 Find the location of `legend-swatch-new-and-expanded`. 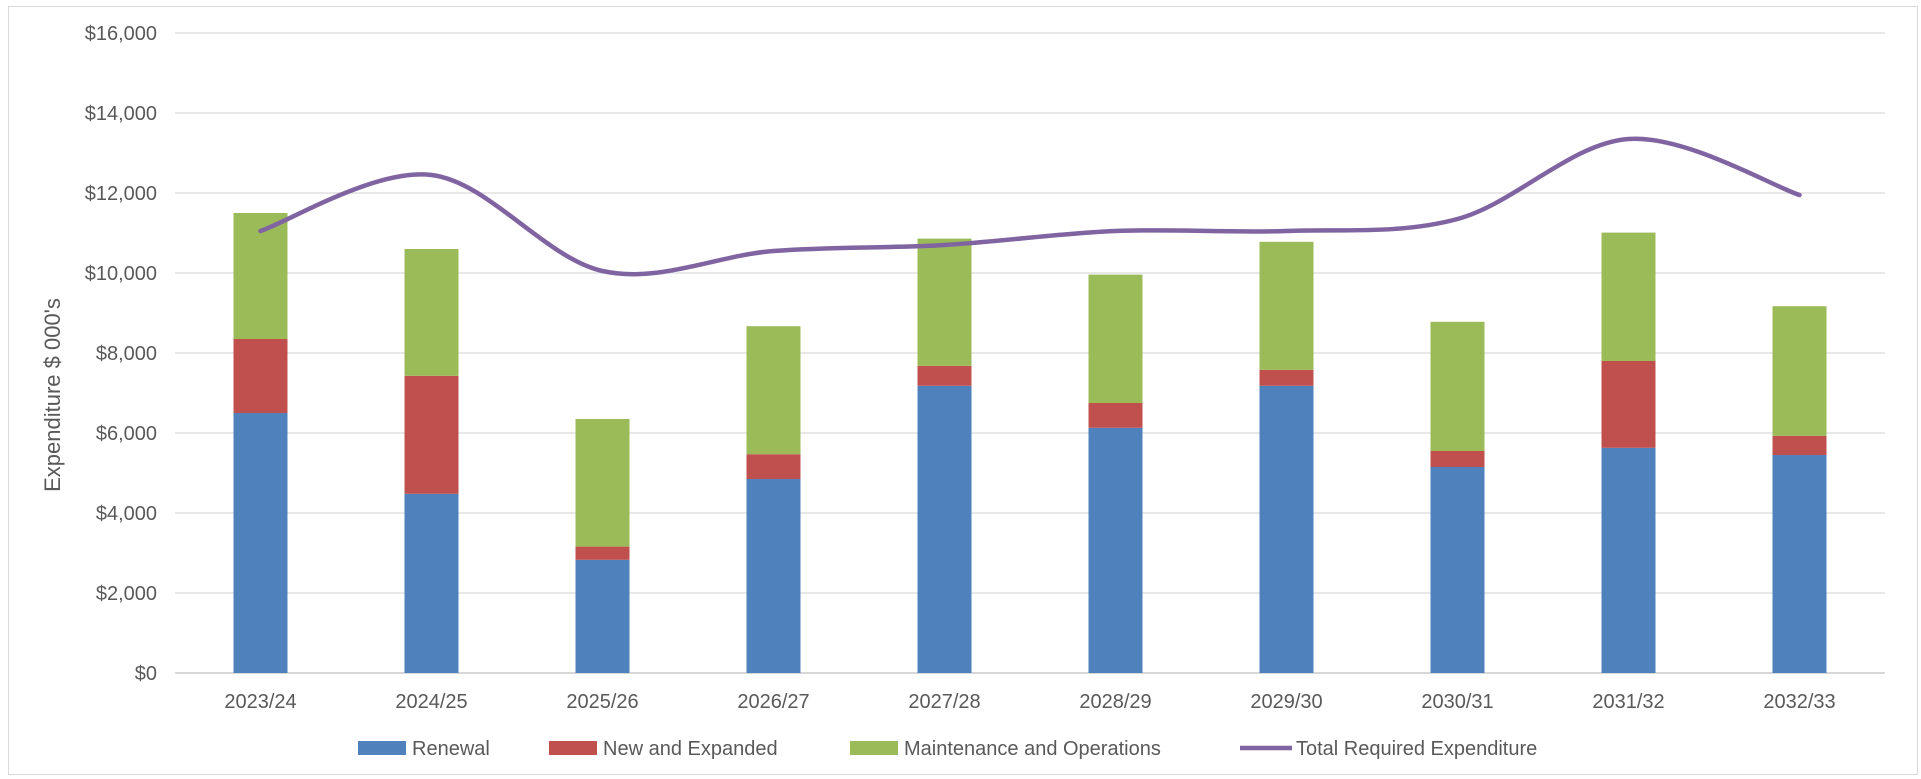

legend-swatch-new-and-expanded is located at coordinates (573, 748).